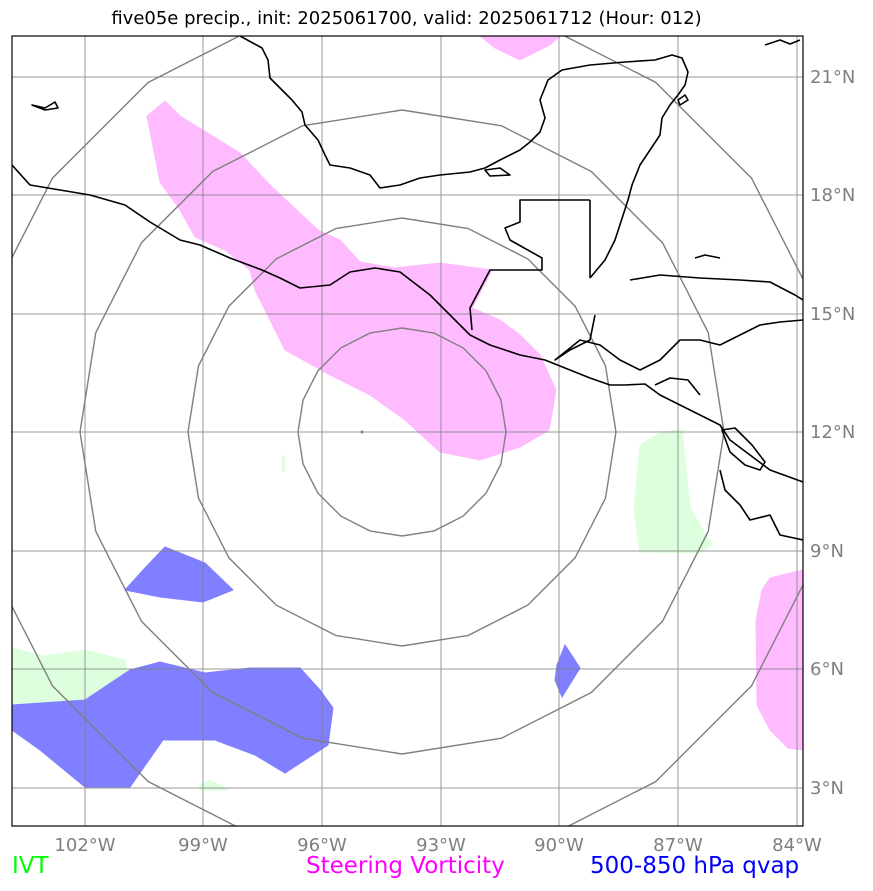 The image size is (873, 891). I want to click on lon-tick-84w: 84°W, so click(797, 845).